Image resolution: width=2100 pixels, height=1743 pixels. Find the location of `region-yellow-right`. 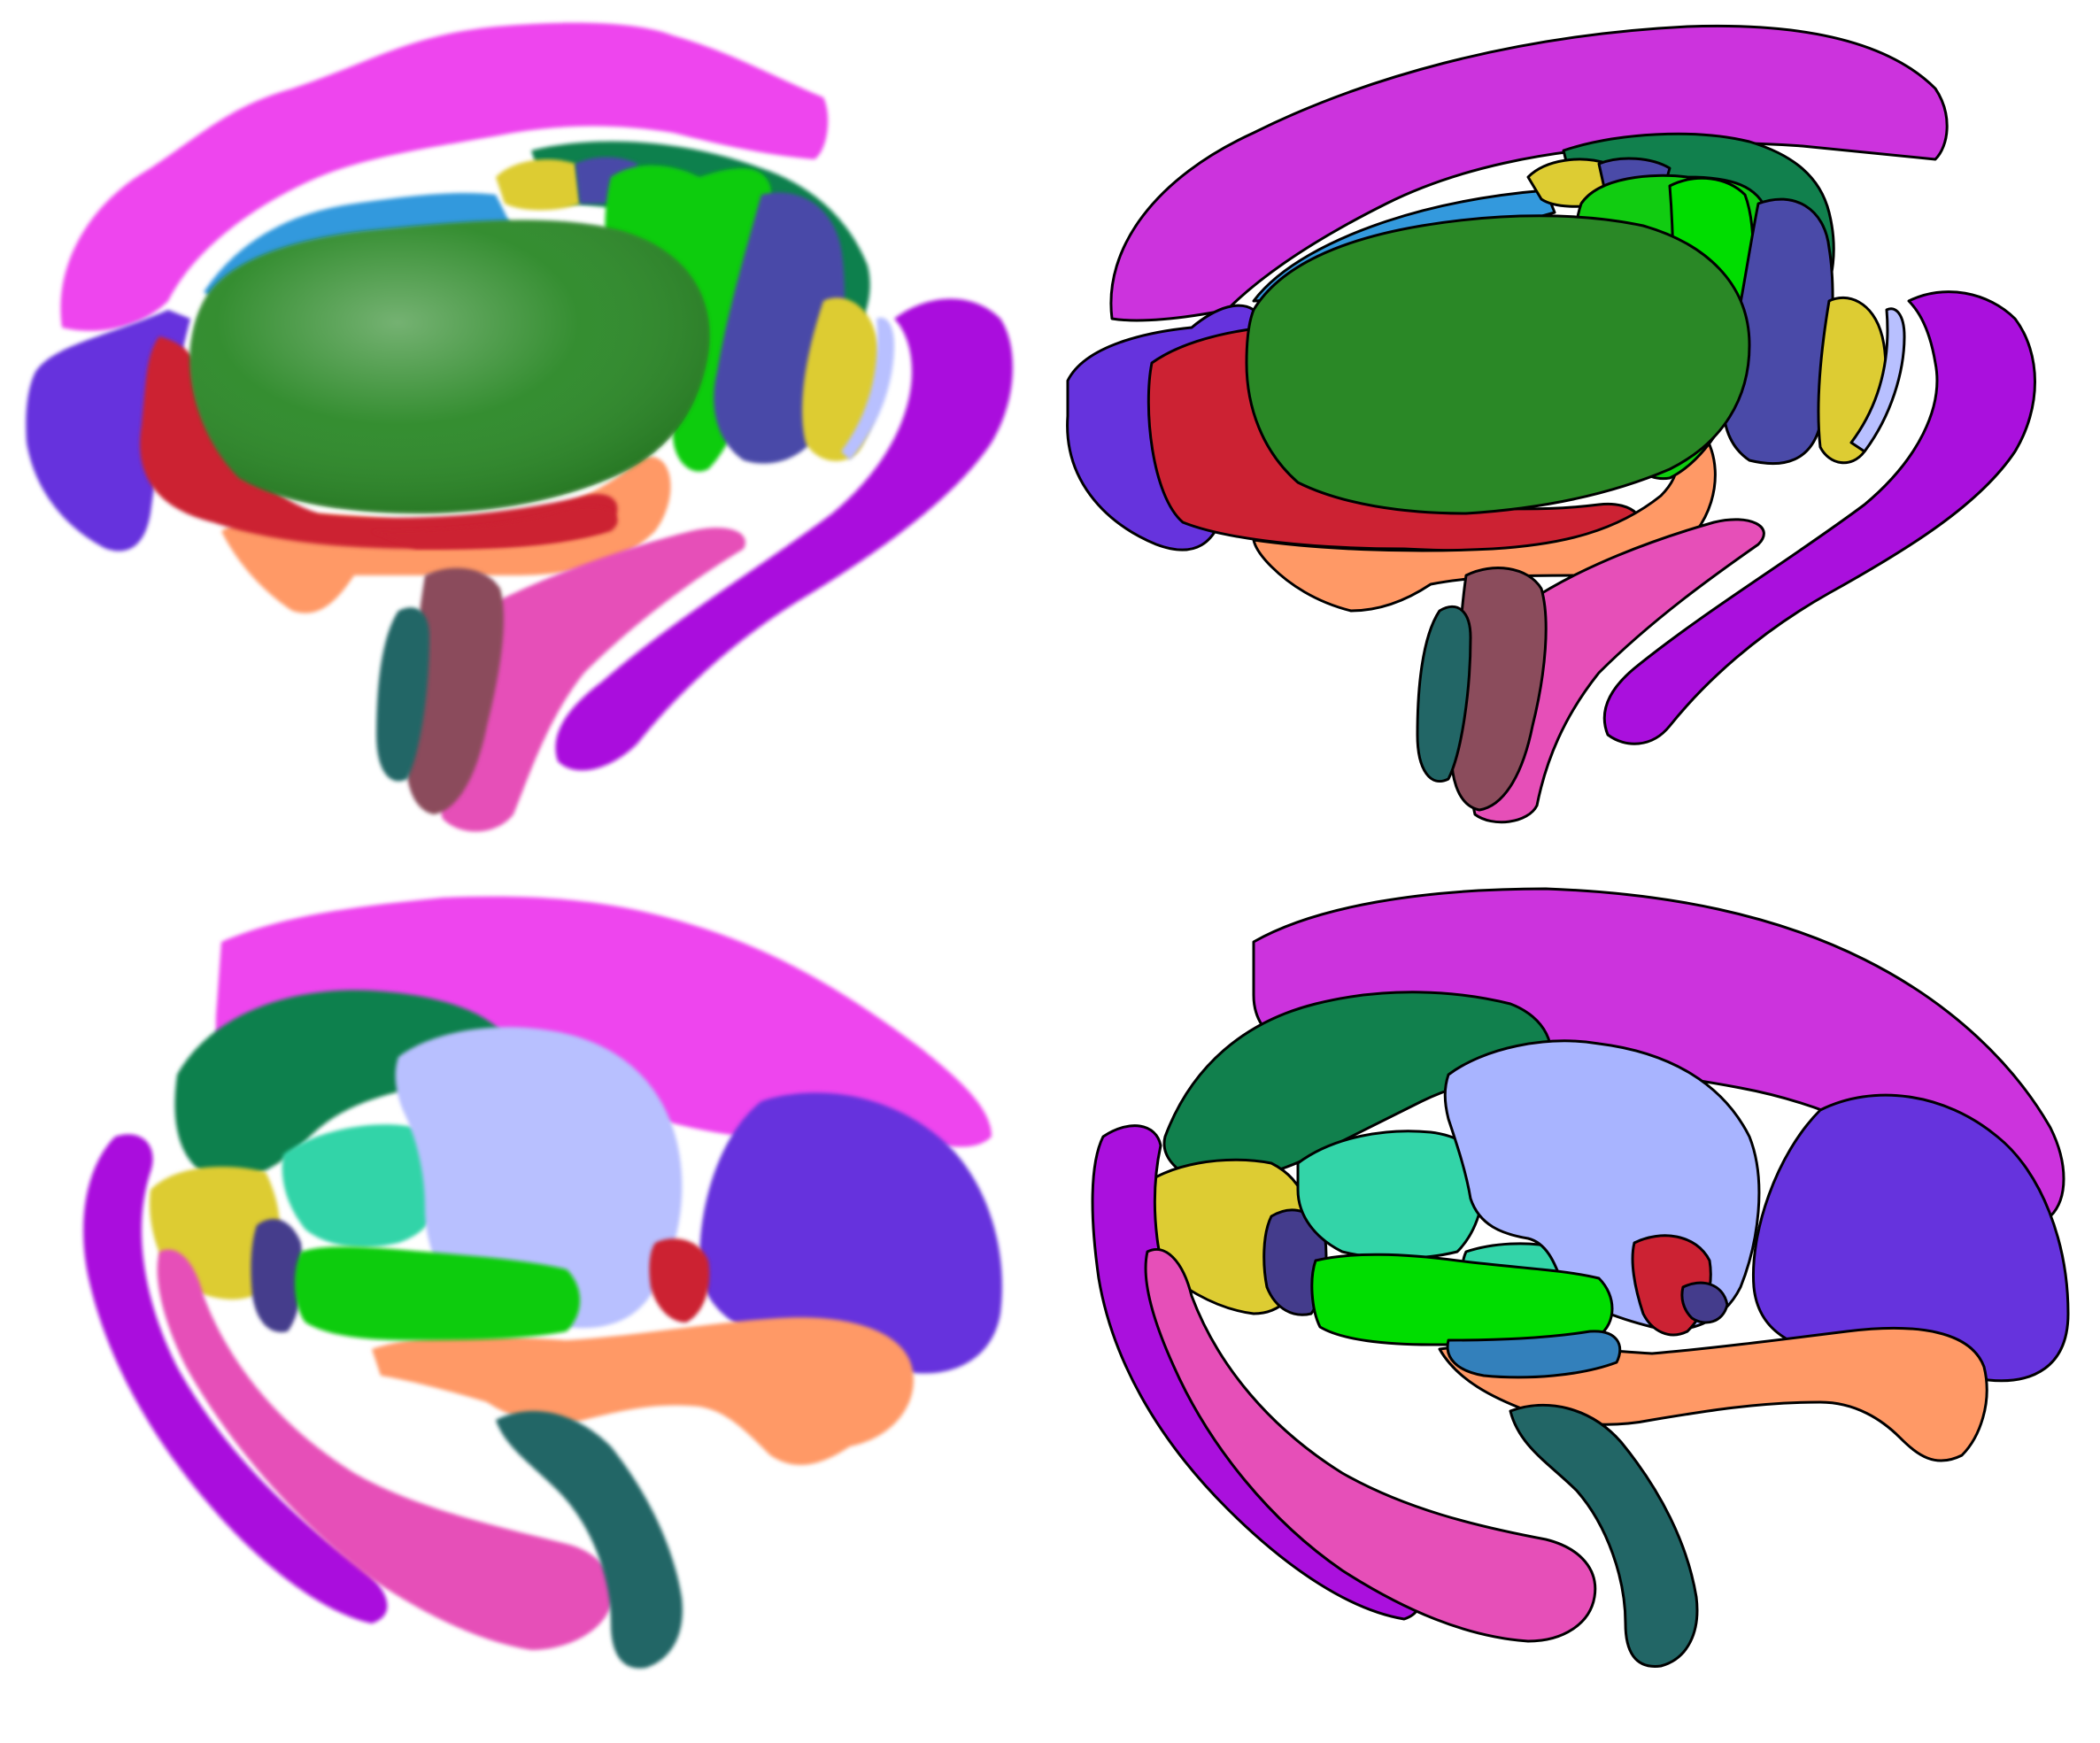

region-yellow-right is located at coordinates (1852, 380).